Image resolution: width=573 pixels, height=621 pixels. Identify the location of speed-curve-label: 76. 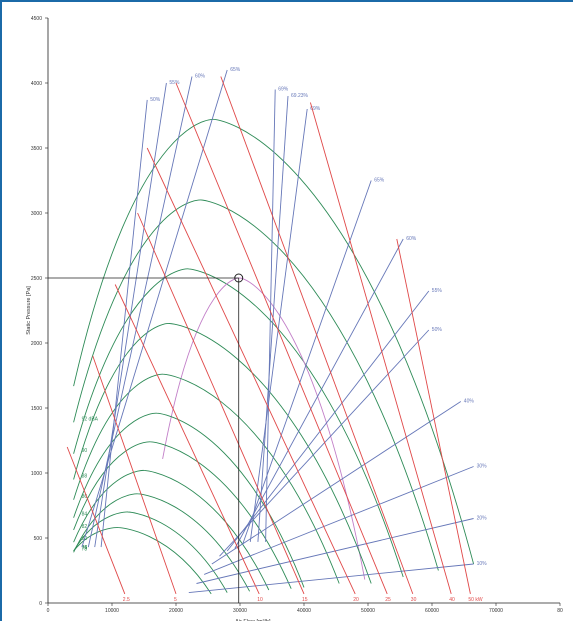
(85, 548).